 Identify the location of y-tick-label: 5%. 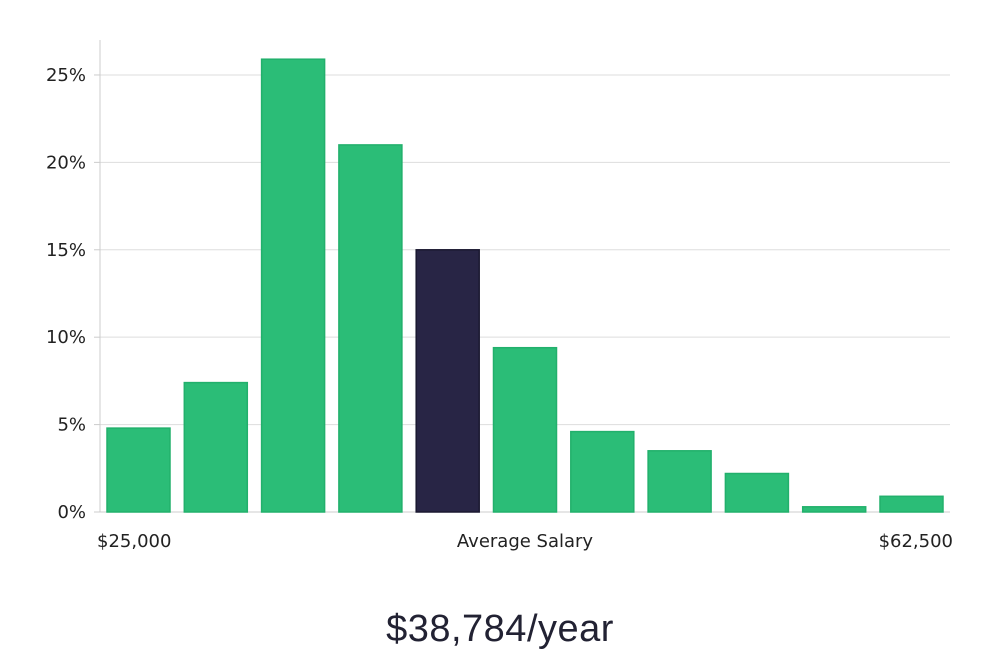
(71, 425).